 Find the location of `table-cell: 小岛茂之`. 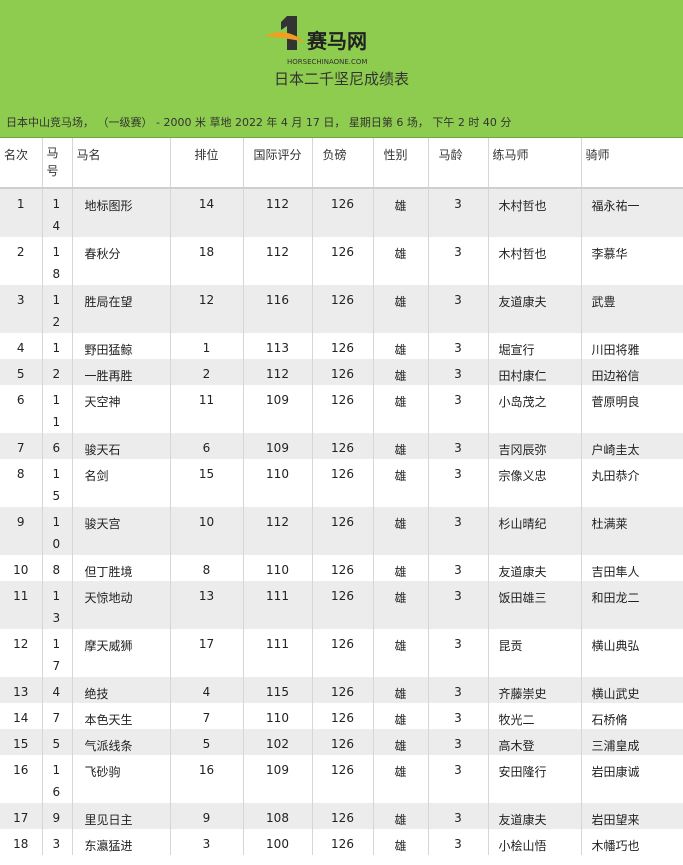

table-cell: 小岛茂之 is located at coordinates (535, 409).